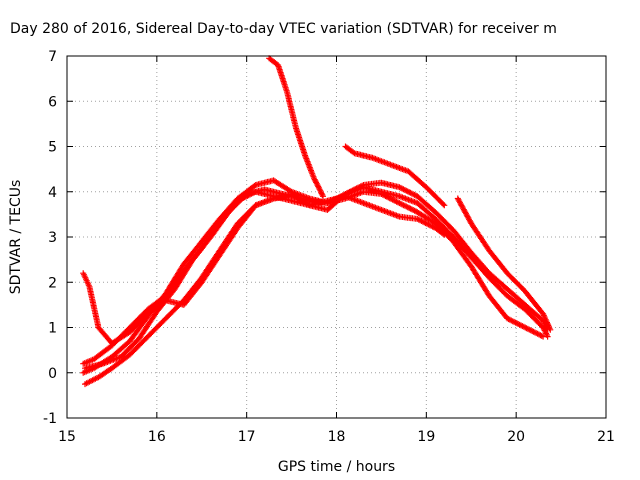 The height and width of the screenshot is (480, 640). Describe the element at coordinates (52, 283) in the screenshot. I see `y-tick-label: 2` at that location.